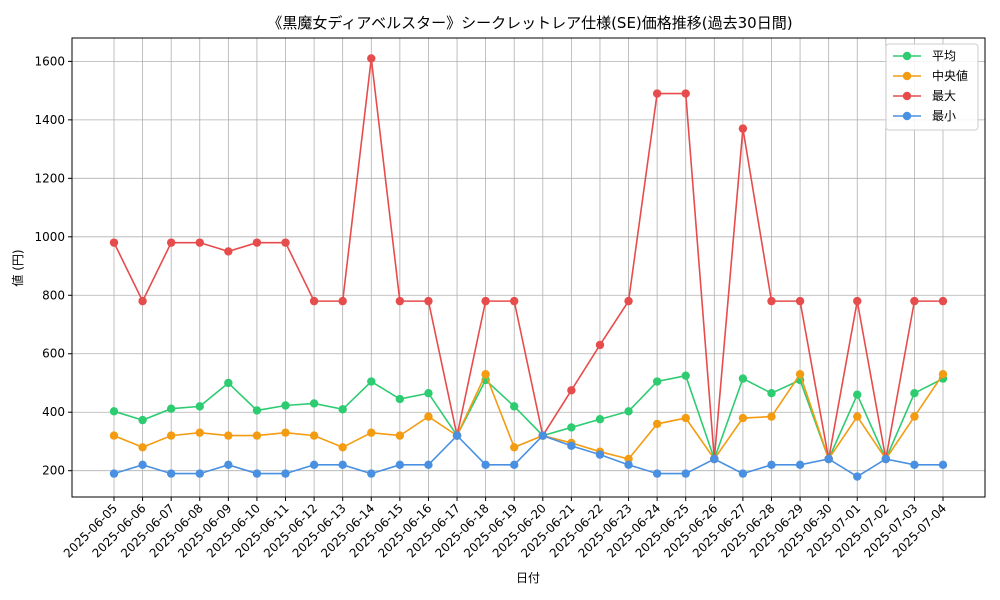  I want to click on y-tick-label: 1600, so click(49, 61).